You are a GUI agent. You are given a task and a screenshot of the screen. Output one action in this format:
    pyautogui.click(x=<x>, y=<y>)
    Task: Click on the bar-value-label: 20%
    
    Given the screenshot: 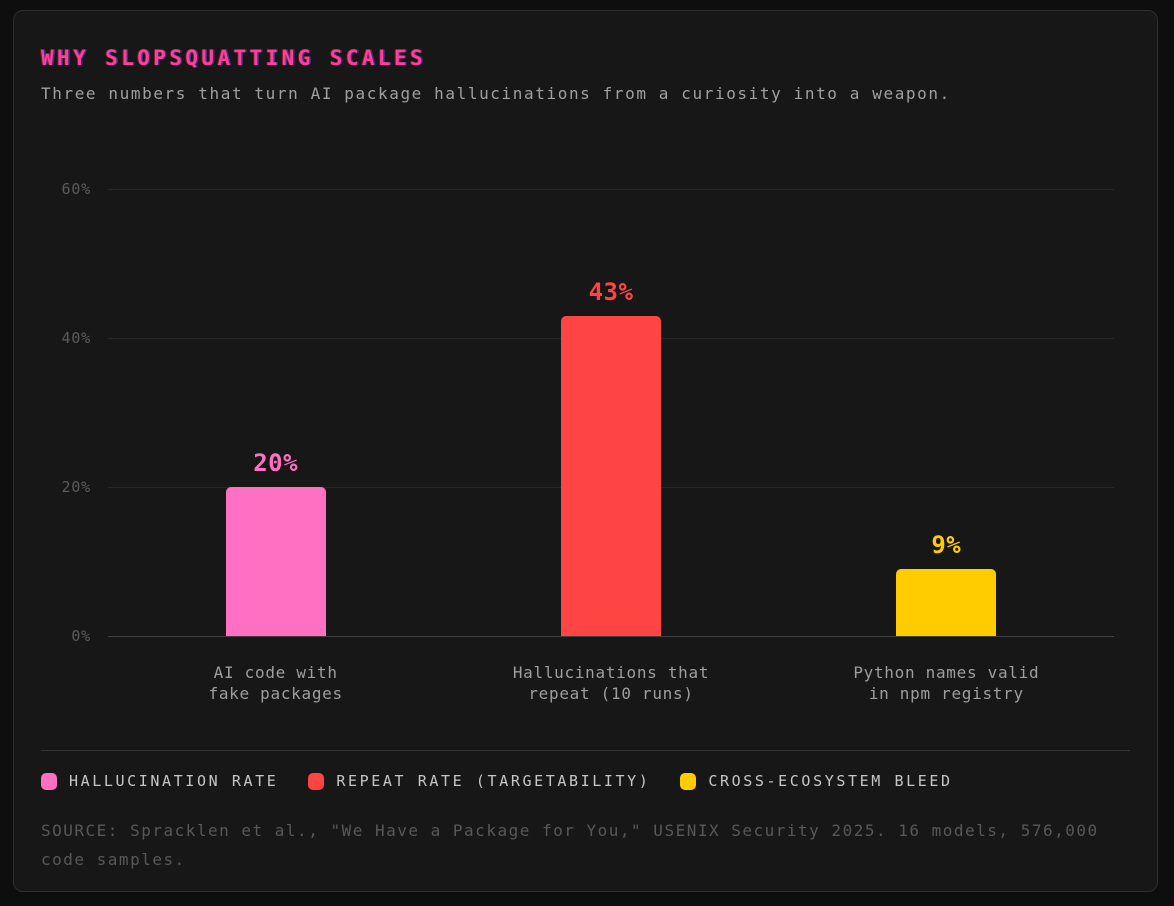 What is the action you would take?
    pyautogui.click(x=276, y=463)
    